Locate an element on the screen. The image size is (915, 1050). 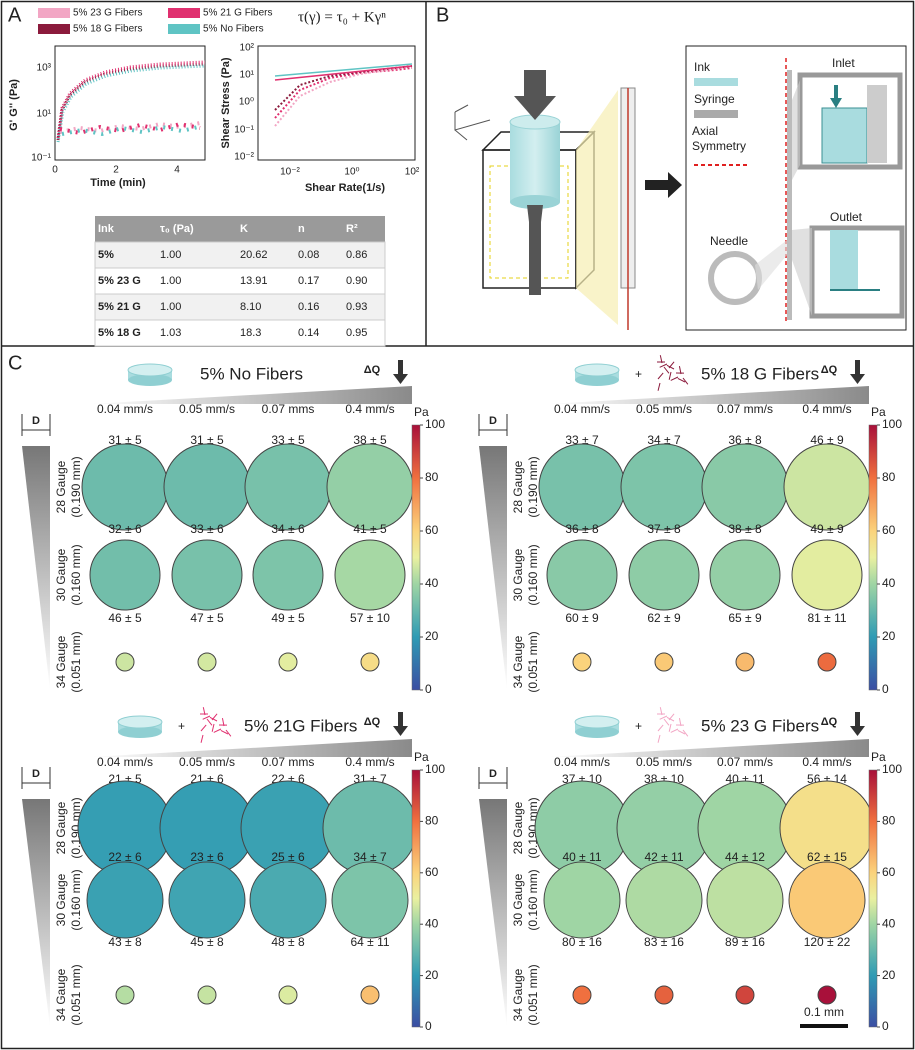
table-cell: 18.3 is located at coordinates (250, 333).